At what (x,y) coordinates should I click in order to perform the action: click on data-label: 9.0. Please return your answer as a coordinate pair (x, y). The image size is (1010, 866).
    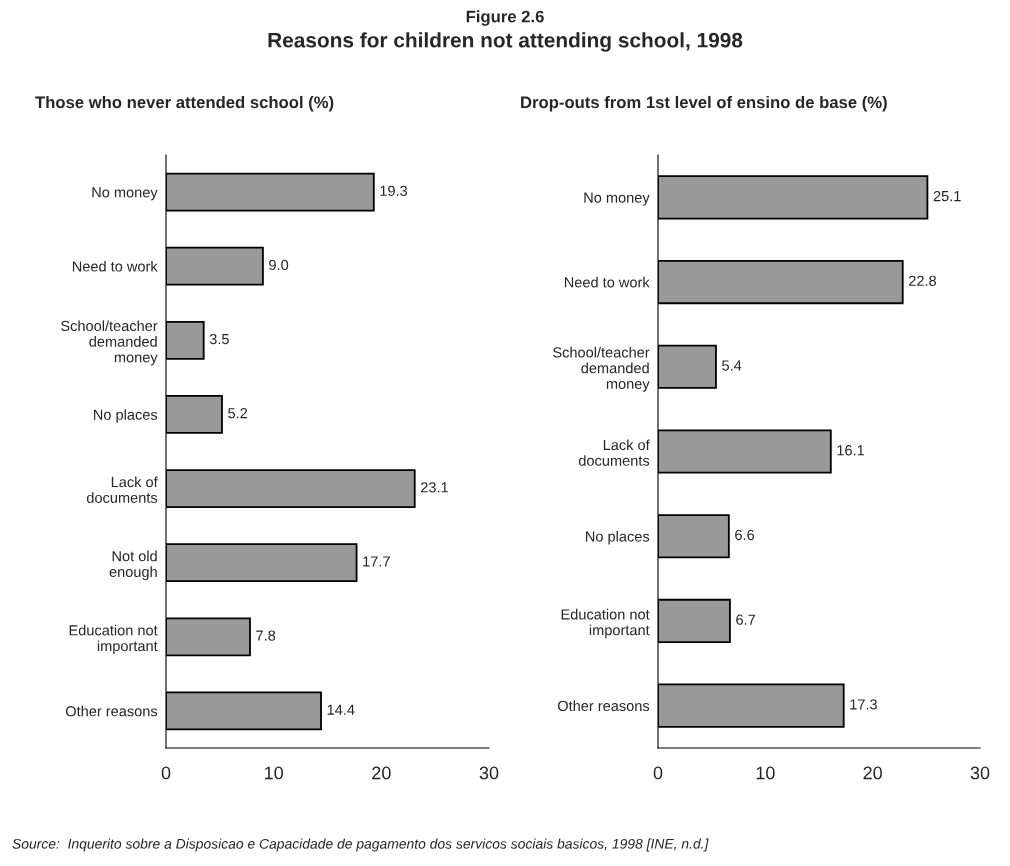
    Looking at the image, I should click on (279, 265).